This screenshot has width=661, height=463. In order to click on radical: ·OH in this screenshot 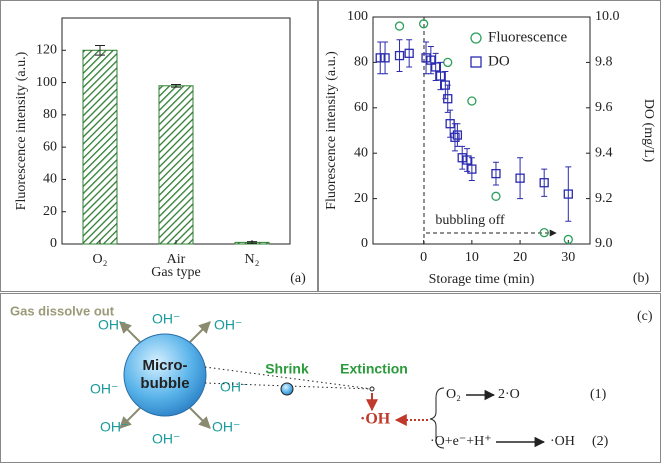, I will do `click(375, 419)`.